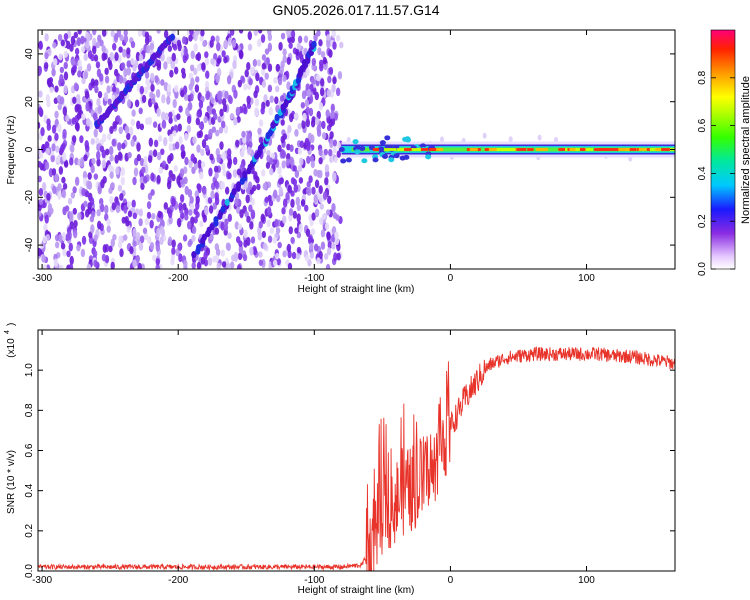 The height and width of the screenshot is (600, 750). Describe the element at coordinates (227, 202) in the screenshot. I see `frequency-track-mark` at that location.